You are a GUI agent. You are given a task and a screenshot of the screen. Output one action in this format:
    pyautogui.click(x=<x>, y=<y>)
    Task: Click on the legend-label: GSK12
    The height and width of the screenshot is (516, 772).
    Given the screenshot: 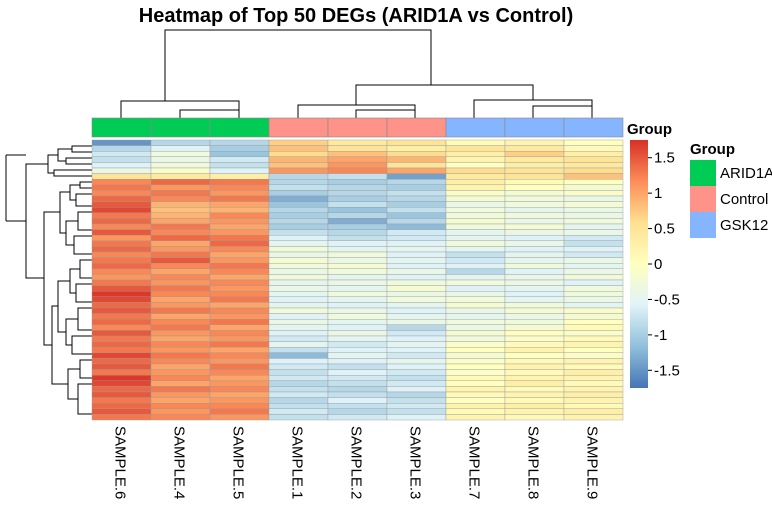 What is the action you would take?
    pyautogui.click(x=744, y=225)
    